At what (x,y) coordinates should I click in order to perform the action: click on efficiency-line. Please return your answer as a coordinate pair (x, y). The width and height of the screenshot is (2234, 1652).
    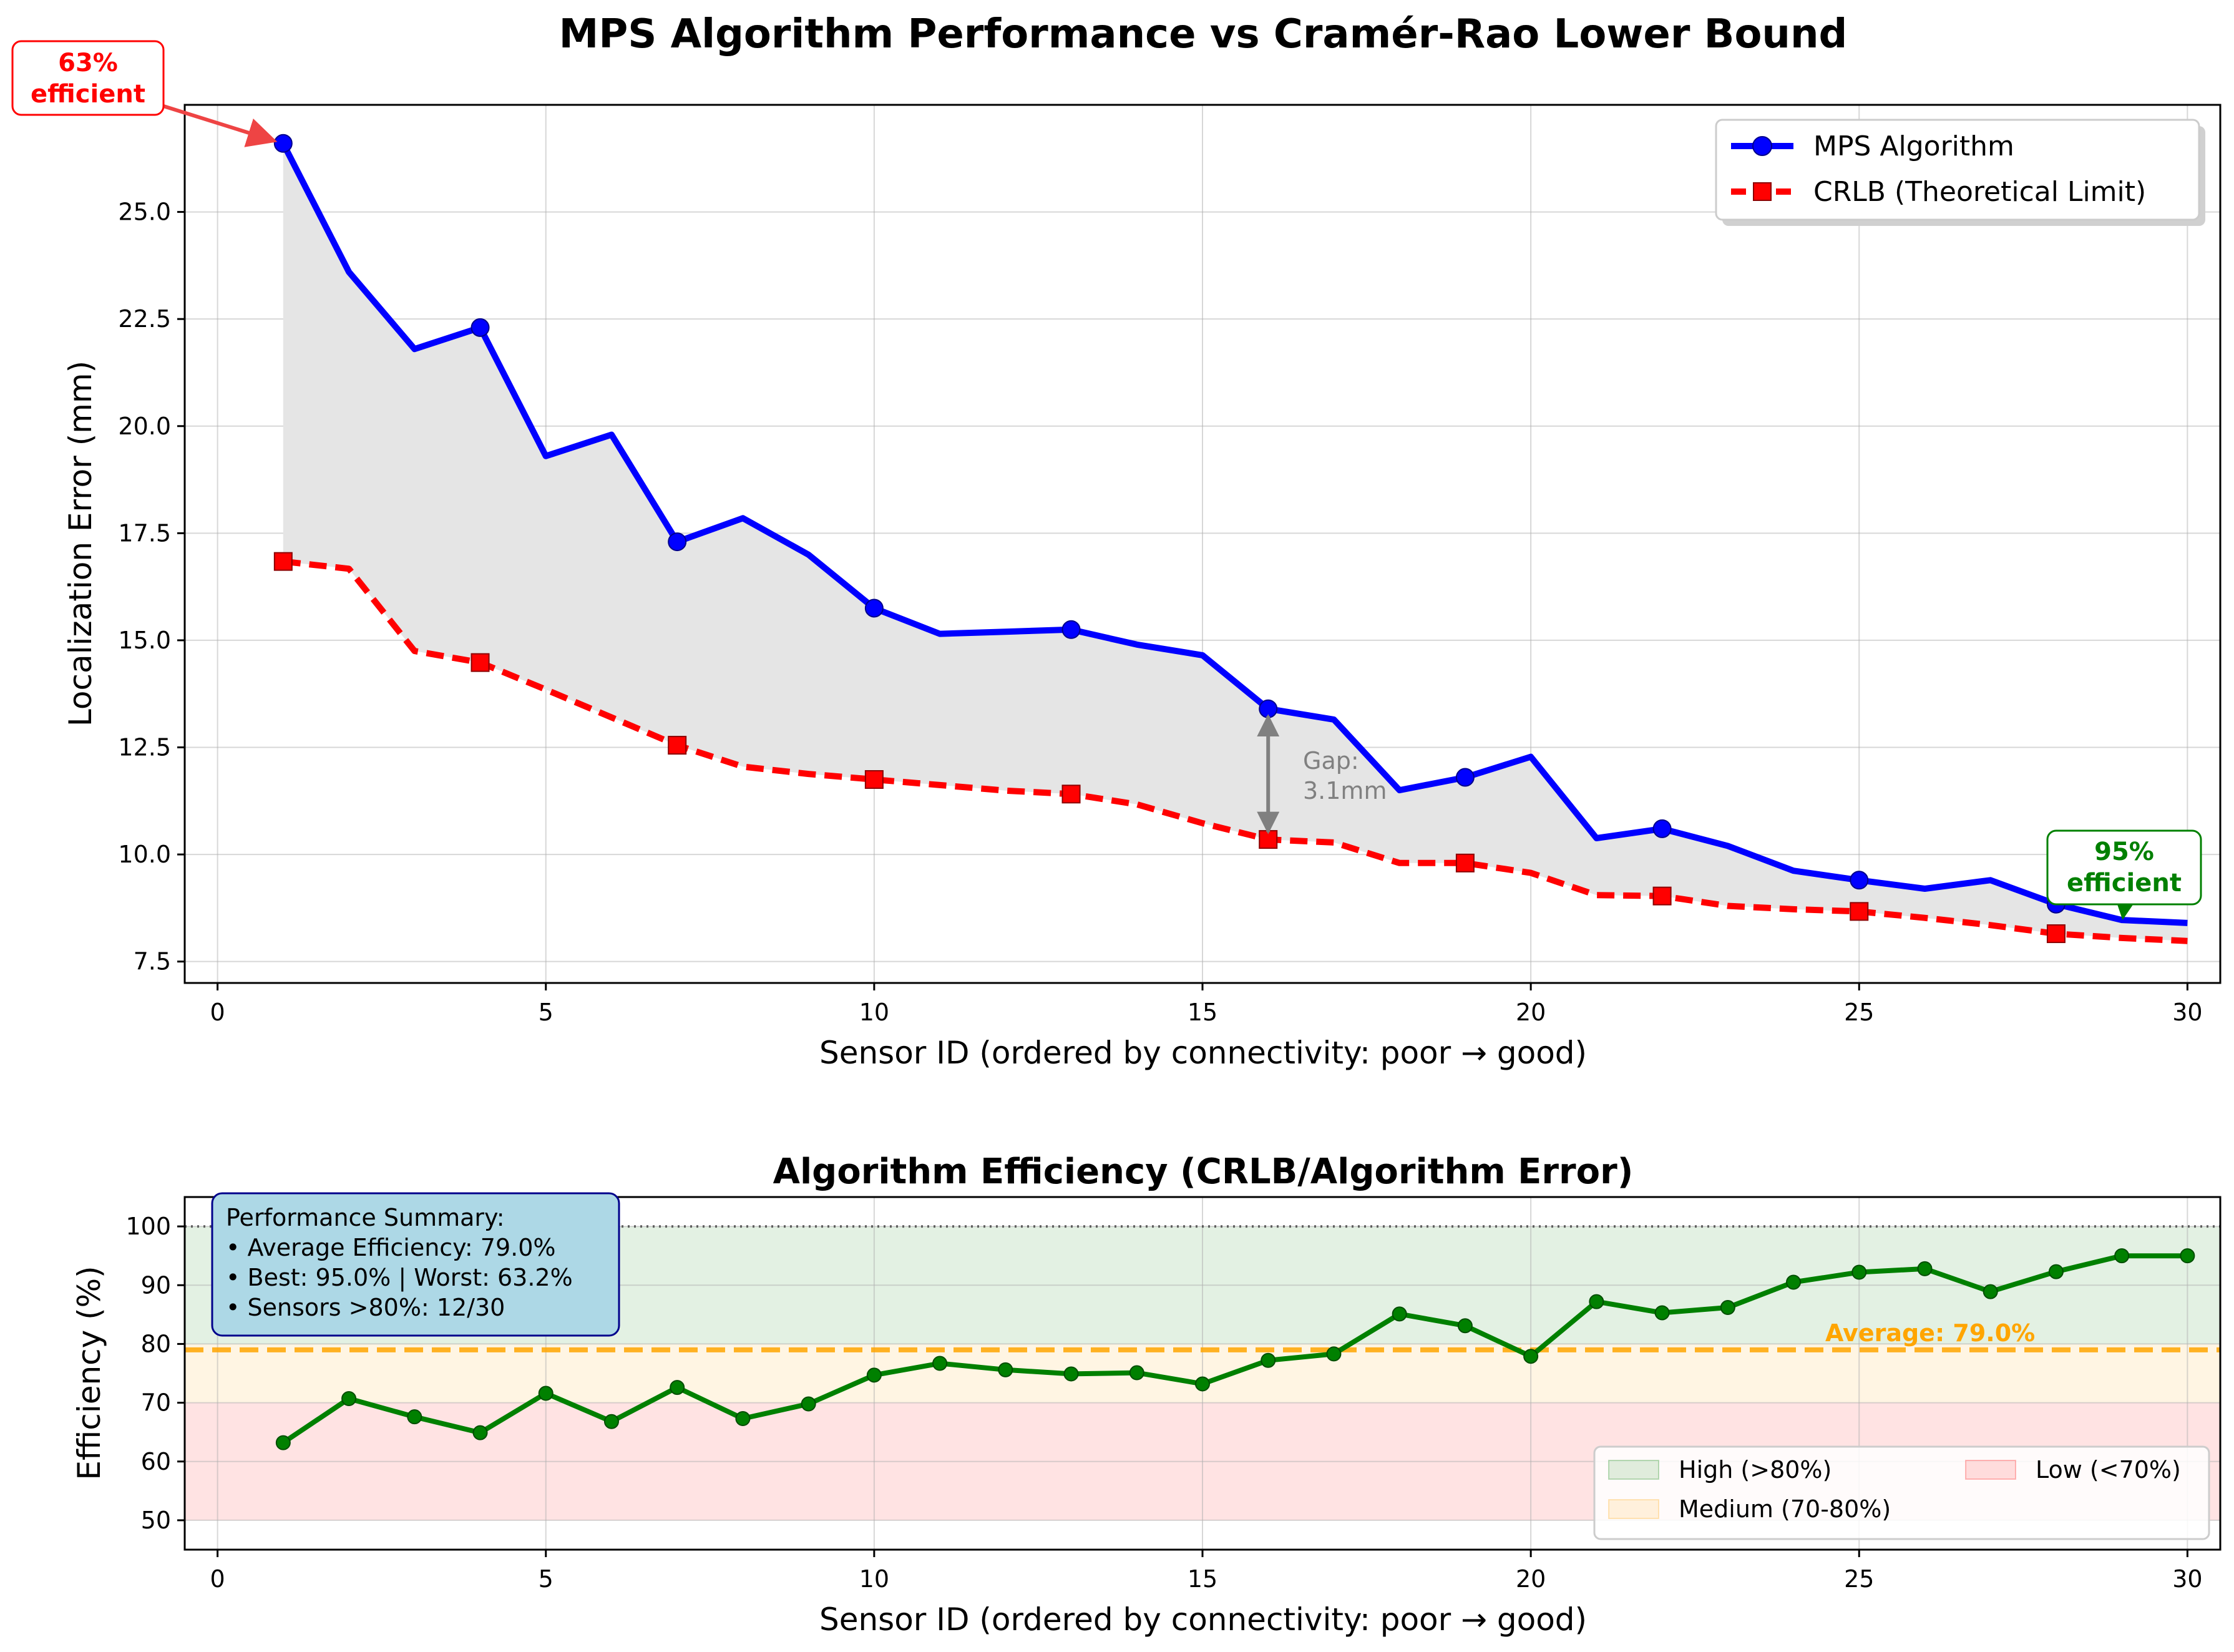
    Looking at the image, I should click on (1234, 1349).